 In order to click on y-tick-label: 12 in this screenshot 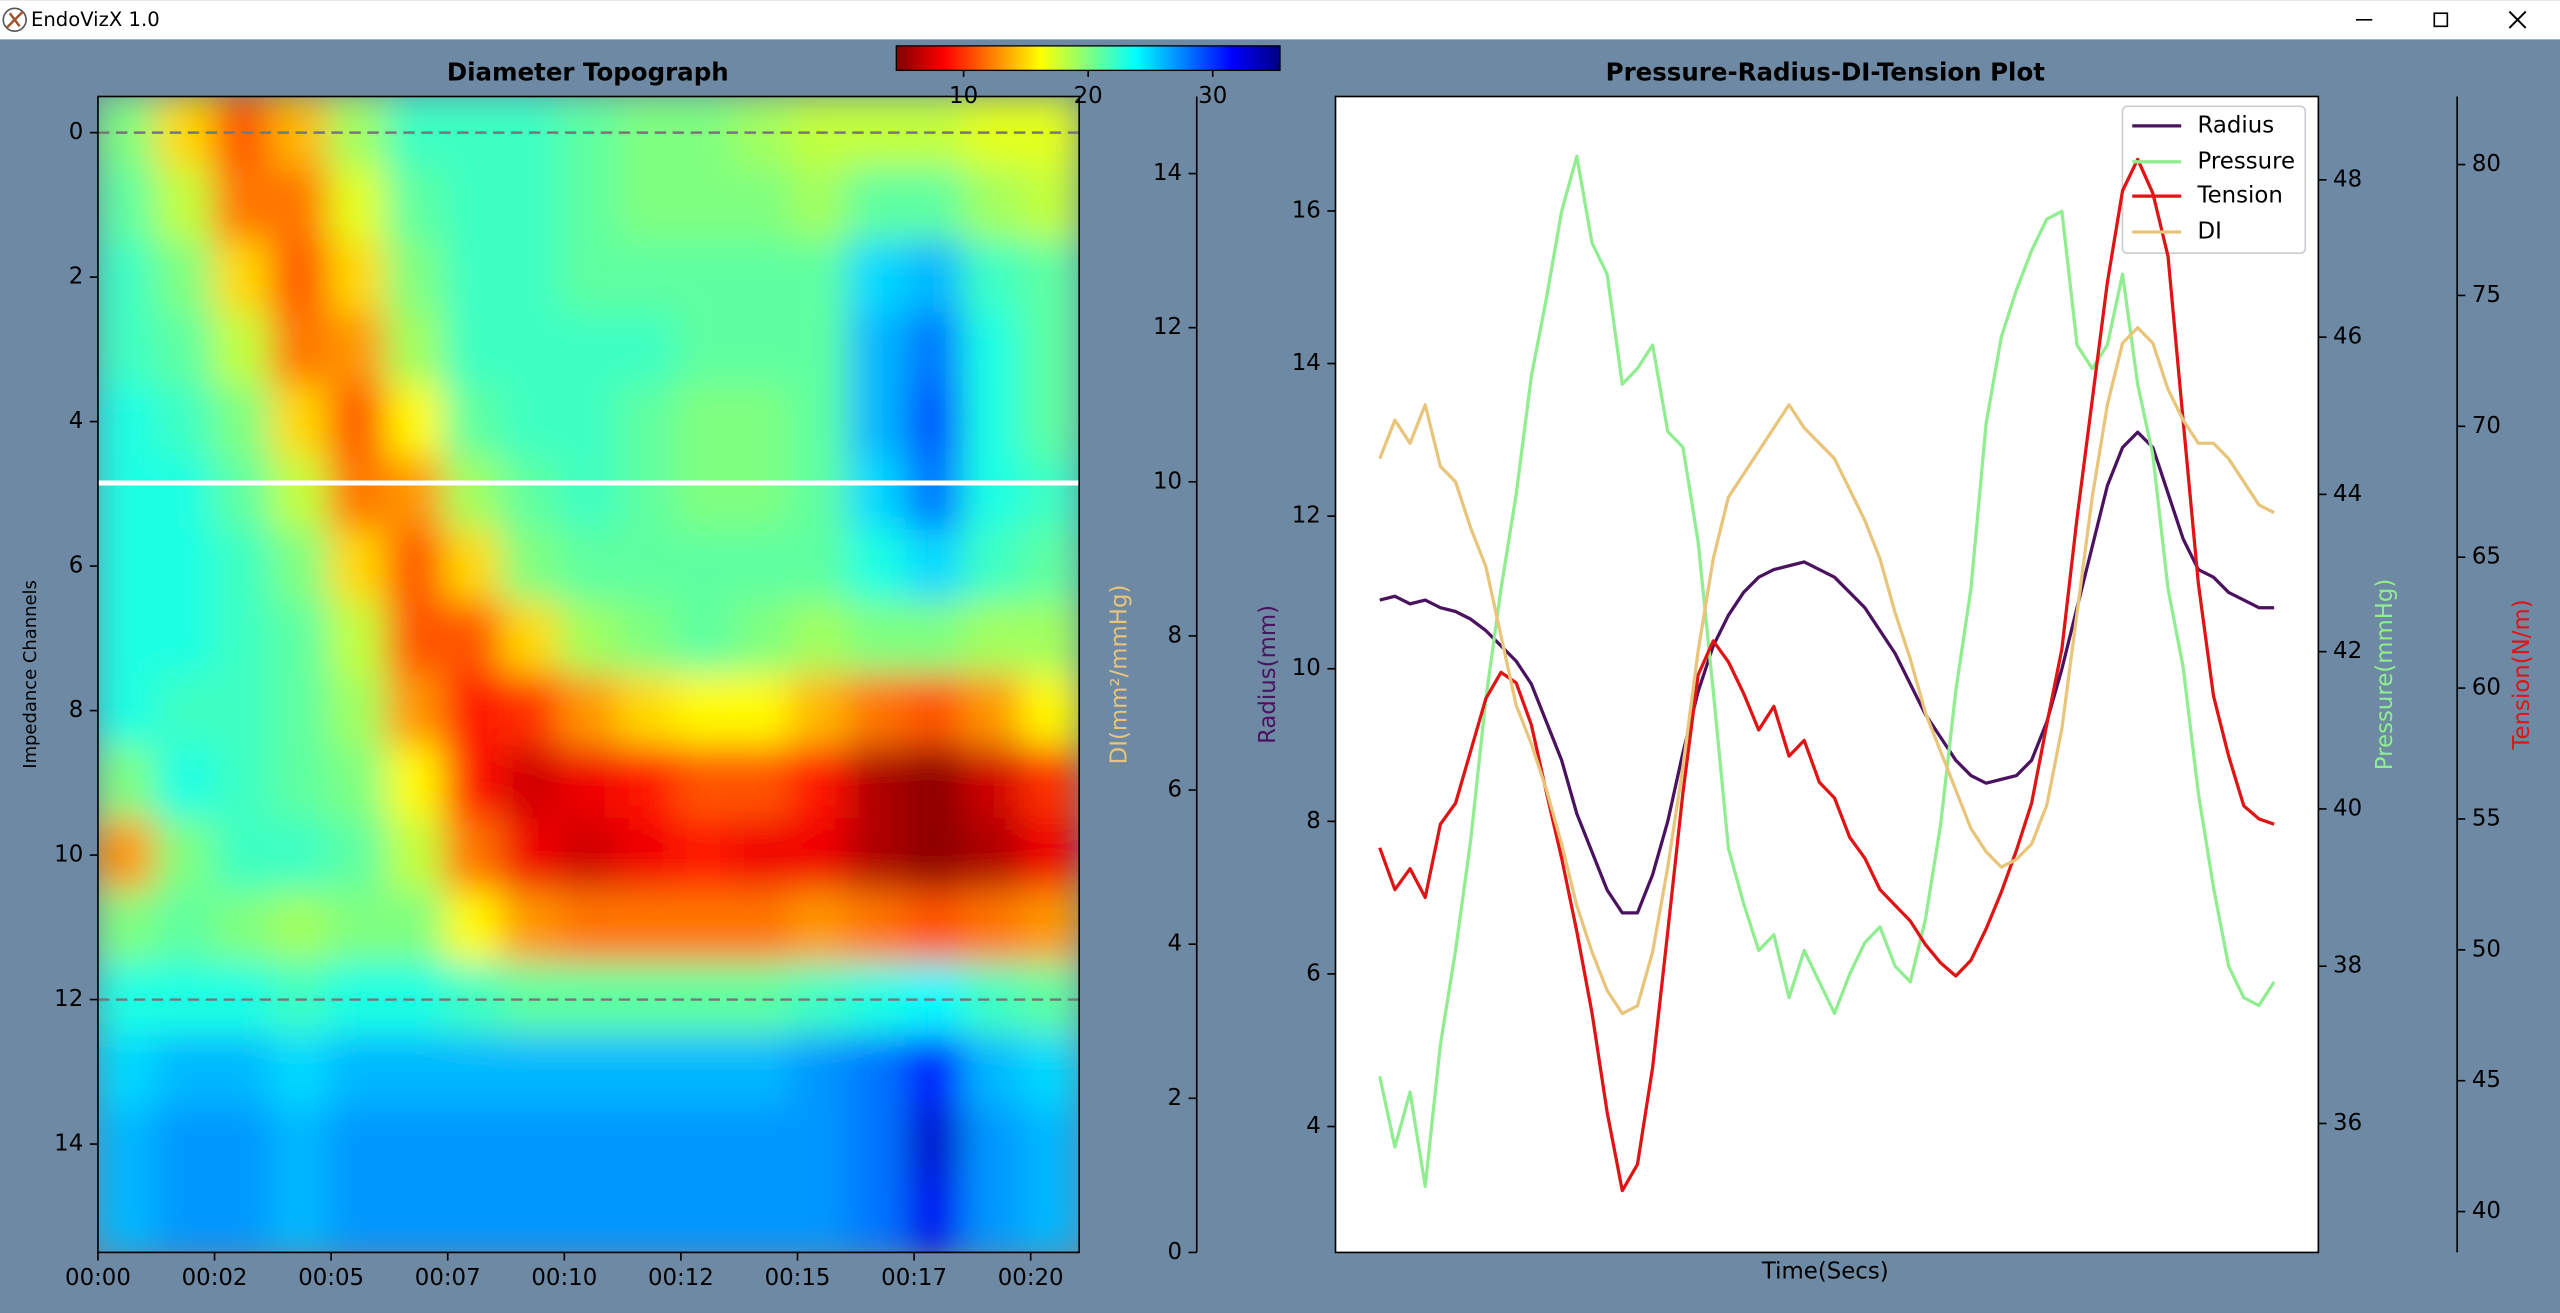, I will do `click(1167, 327)`.